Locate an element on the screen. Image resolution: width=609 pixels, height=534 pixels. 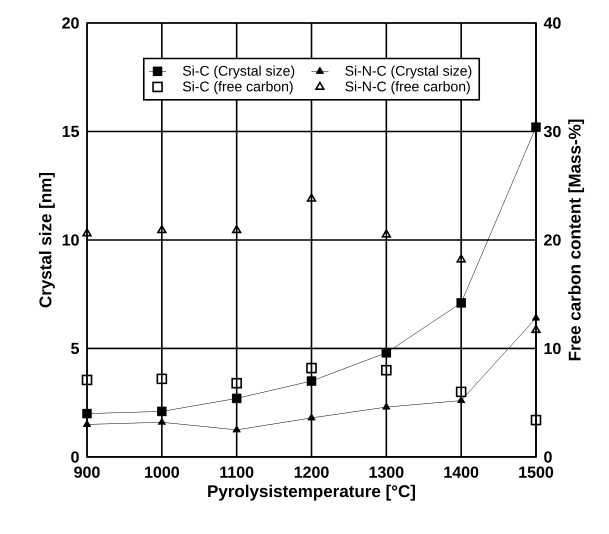
y2-tick-label: 0 is located at coordinates (548, 457).